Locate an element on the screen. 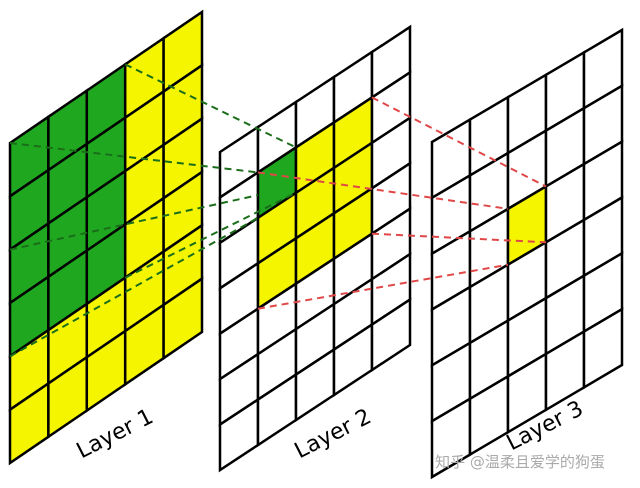  layer-label: Layer 1 is located at coordinates (115, 434).